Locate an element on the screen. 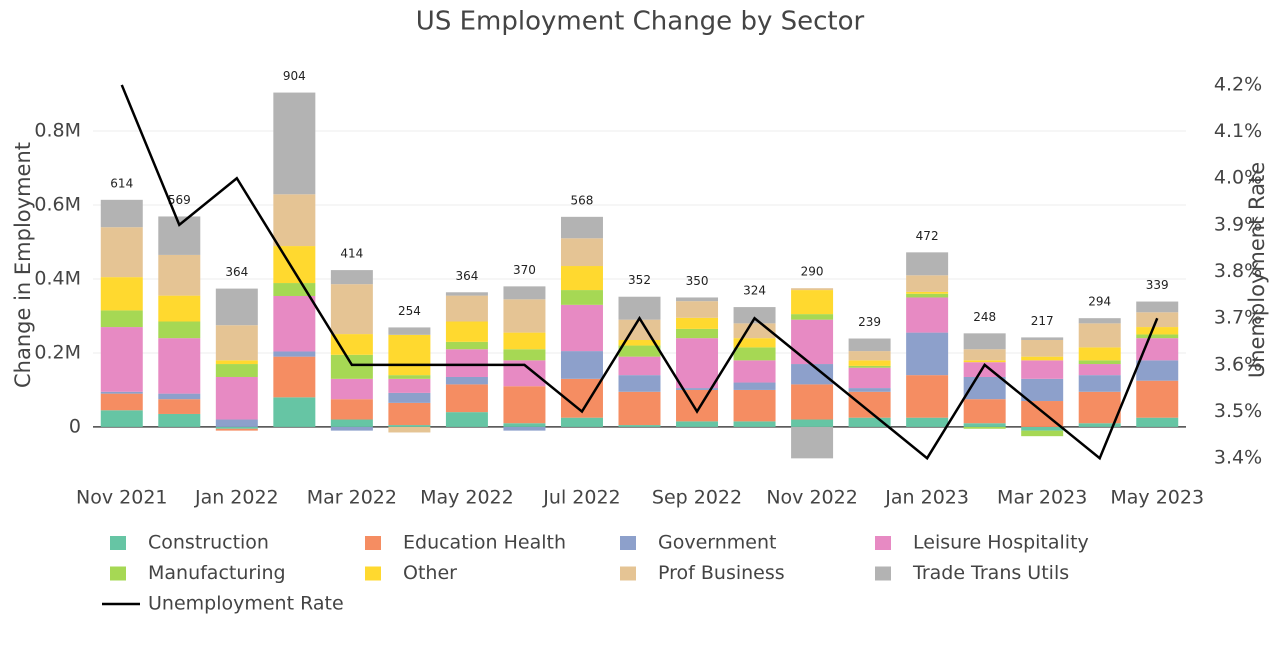  y-tick-label: 0.2M is located at coordinates (57, 352).